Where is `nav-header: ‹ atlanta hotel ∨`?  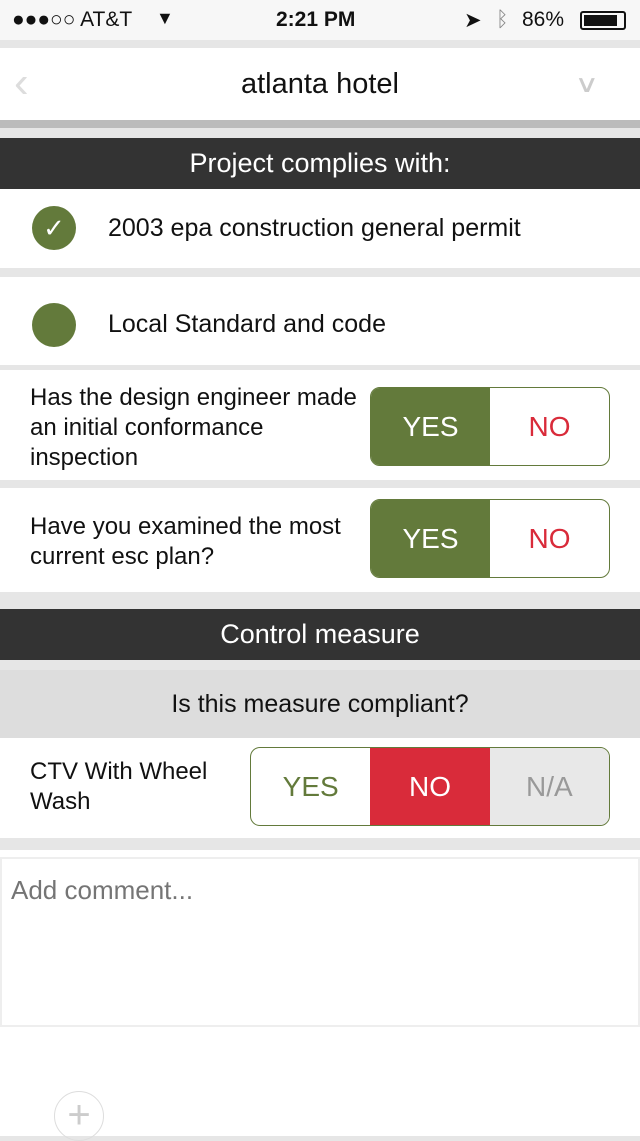 nav-header: ‹ atlanta hotel ∨ is located at coordinates (320, 84).